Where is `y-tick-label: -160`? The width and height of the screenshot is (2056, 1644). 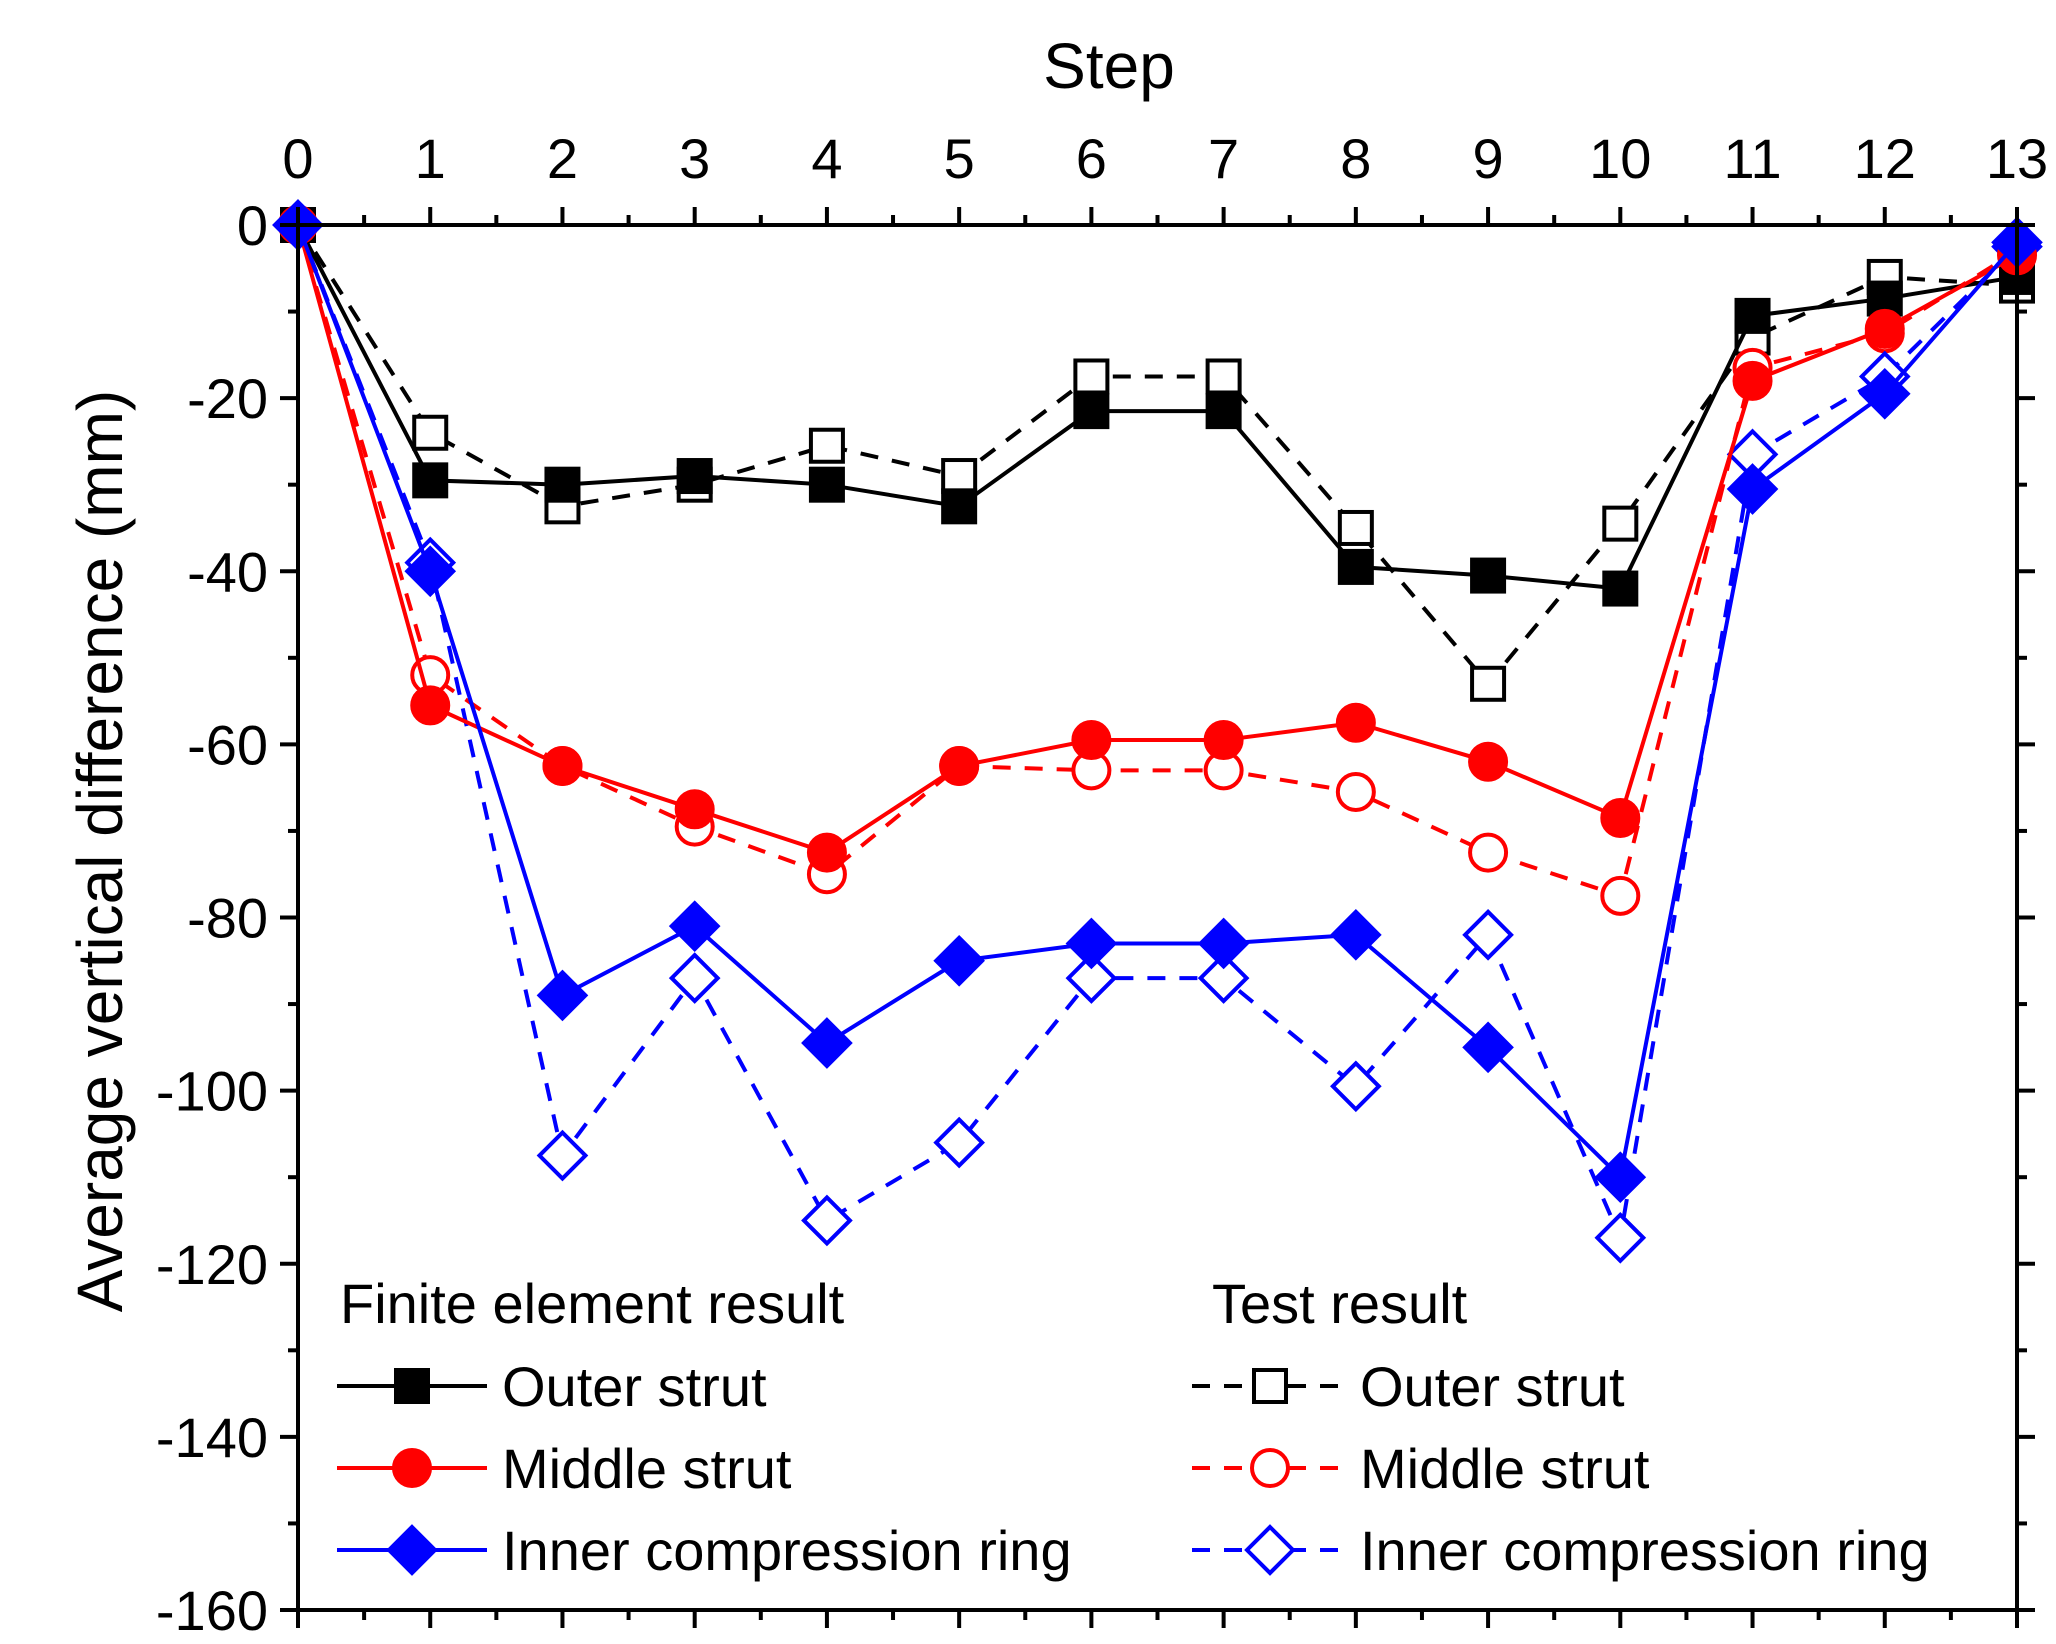
y-tick-label: -160 is located at coordinates (212, 1610).